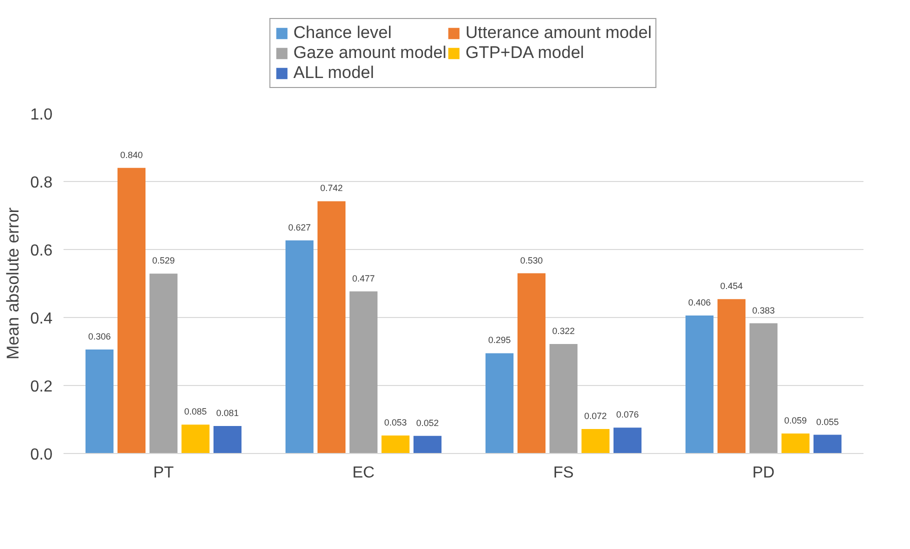 The height and width of the screenshot is (549, 910). I want to click on legend-label: Gaze amount model, so click(369, 53).